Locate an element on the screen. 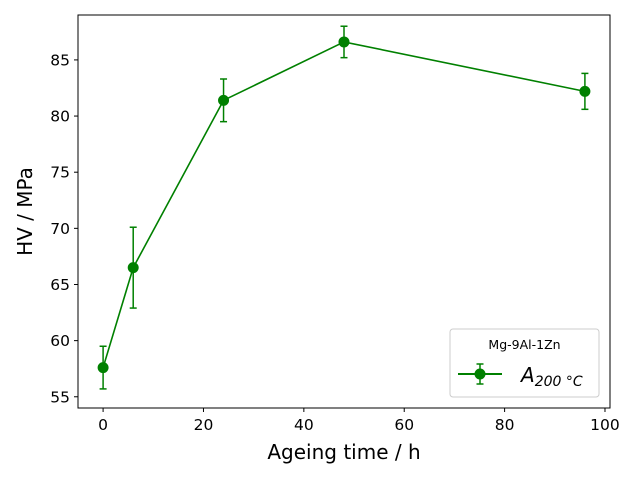 This screenshot has width=640, height=480. y-tick-label: 65 is located at coordinates (60, 285).